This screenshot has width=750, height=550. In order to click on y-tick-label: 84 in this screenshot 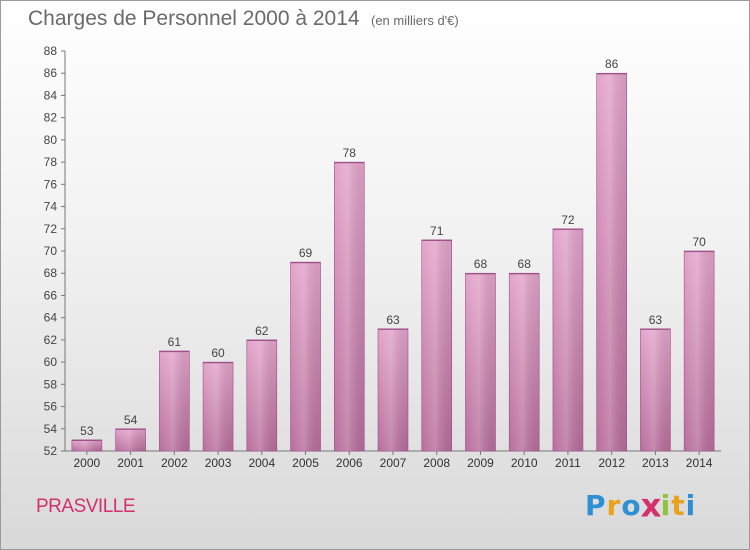, I will do `click(51, 95)`.